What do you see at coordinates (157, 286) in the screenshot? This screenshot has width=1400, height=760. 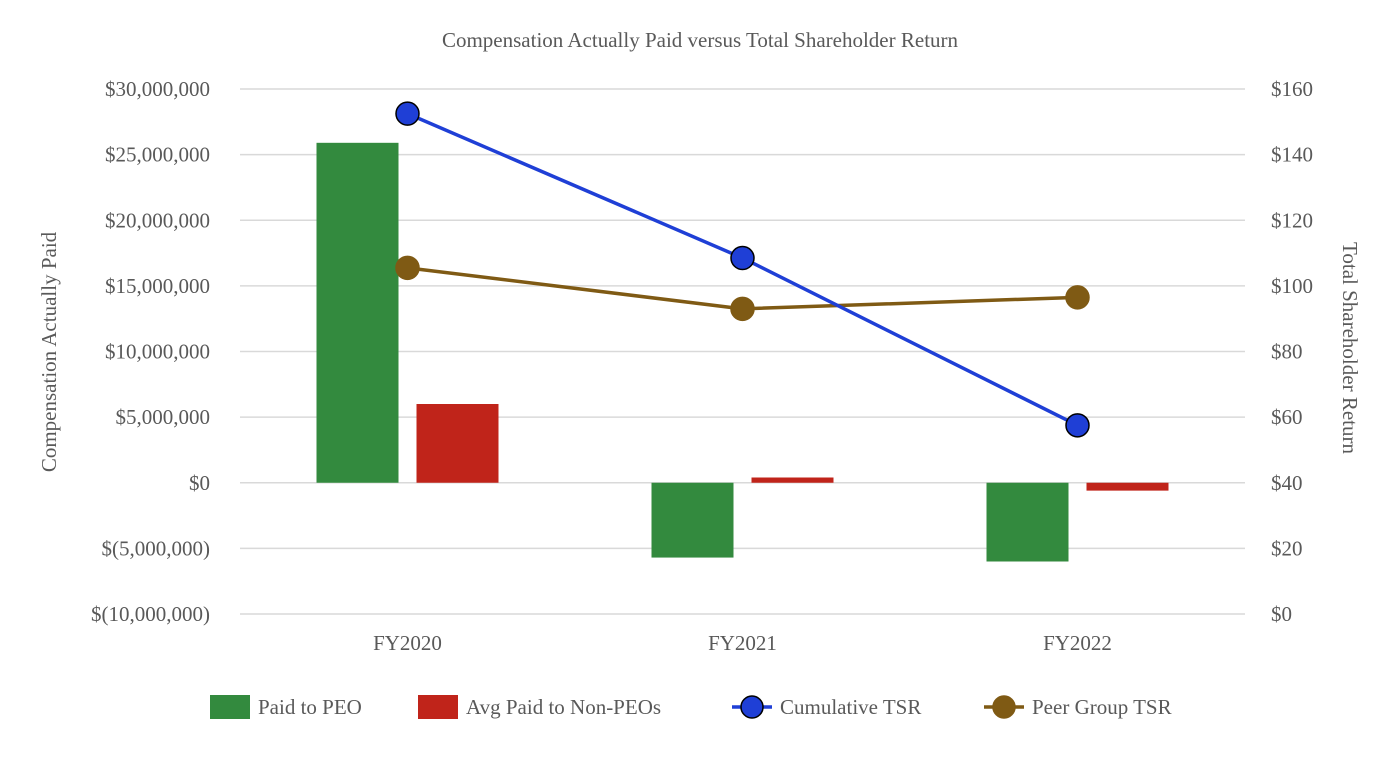 I see `y-tick-label: $15,000,000` at bounding box center [157, 286].